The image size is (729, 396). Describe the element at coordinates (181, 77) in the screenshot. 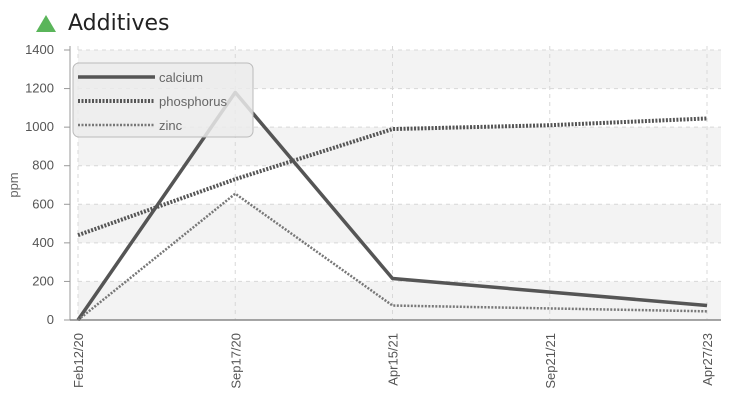

I see `legend-label-calcium: calcium` at that location.